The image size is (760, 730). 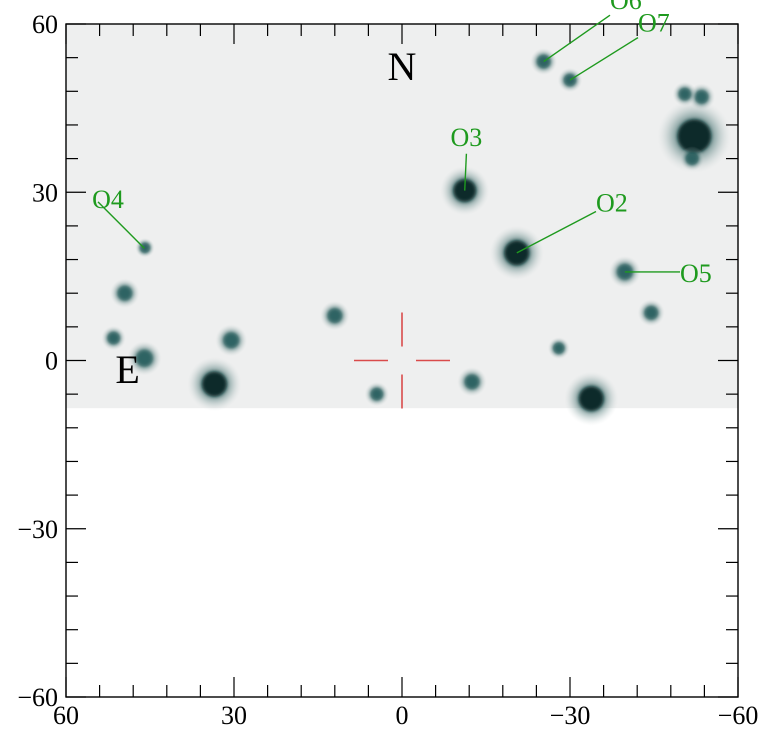 I want to click on object-o2: O2, so click(x=572, y=221).